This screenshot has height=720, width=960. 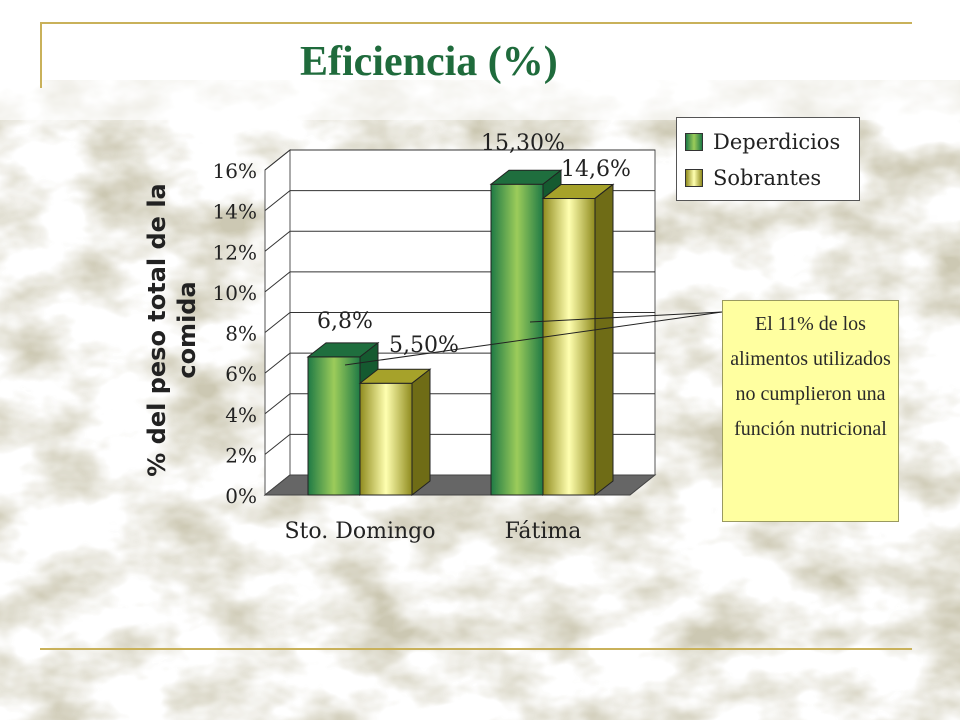 What do you see at coordinates (359, 531) in the screenshot?
I see `x-tick-label: Sto. Domingo` at bounding box center [359, 531].